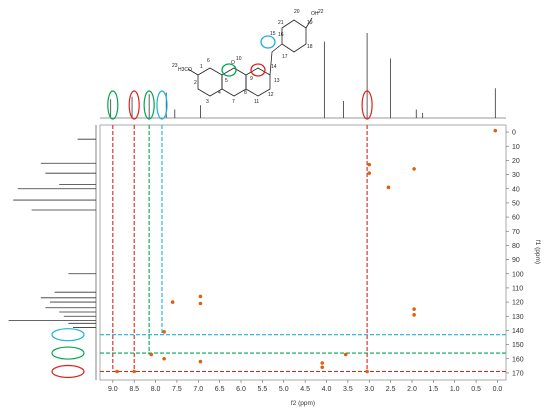 The width and height of the screenshot is (550, 412). I want to click on y-axis-title: f1 (ppm), so click(537, 252).